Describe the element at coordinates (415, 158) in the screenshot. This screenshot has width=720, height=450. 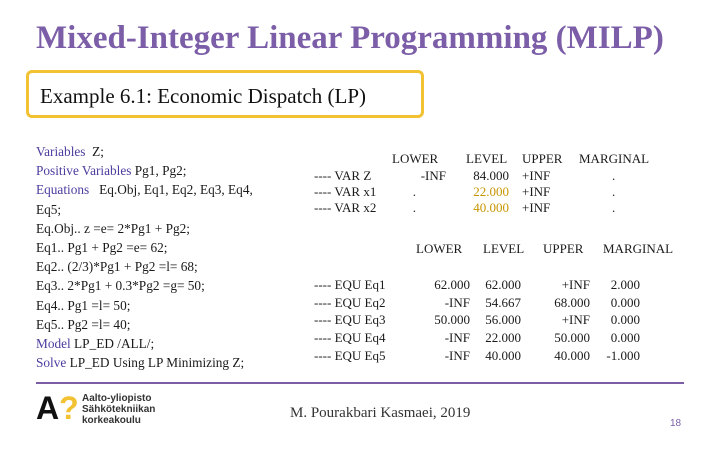
I see `var-header-lower: LOWER` at that location.